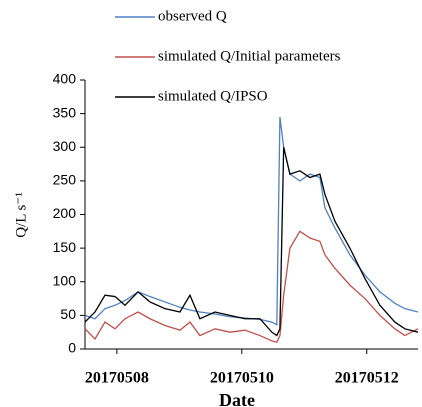  I want to click on legend-label: simulated Q/Initial parameters, so click(249, 56).